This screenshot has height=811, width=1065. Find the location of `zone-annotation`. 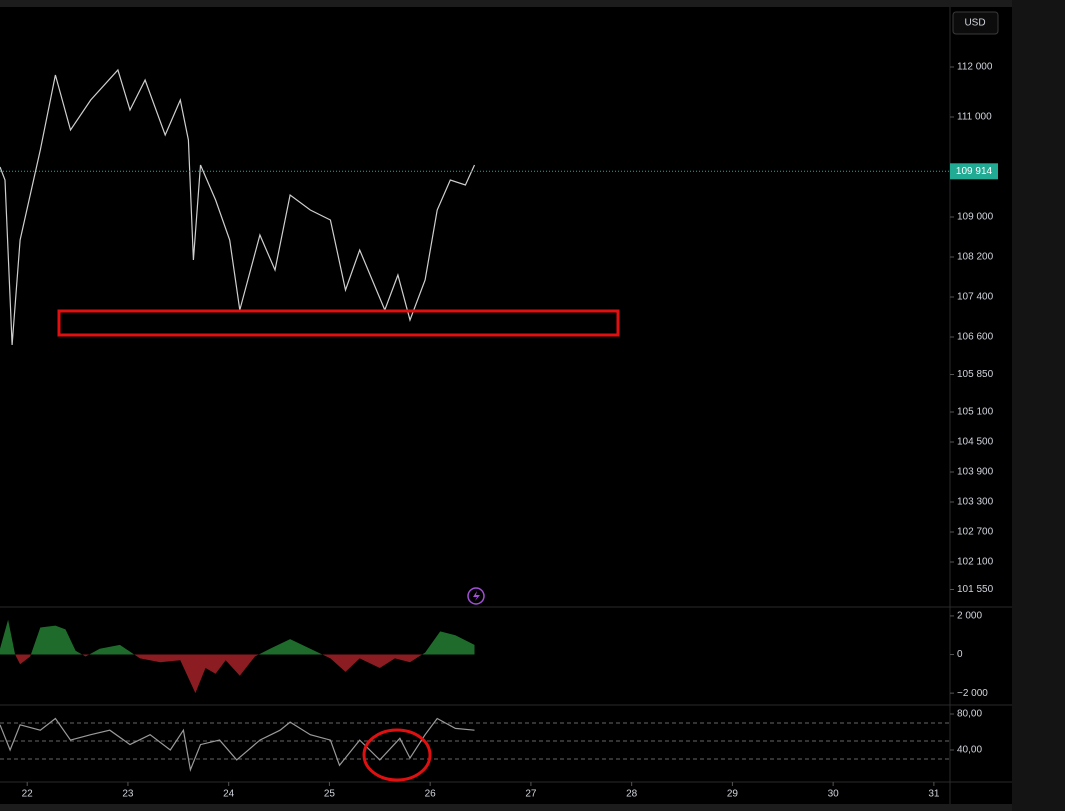

zone-annotation is located at coordinates (338, 323).